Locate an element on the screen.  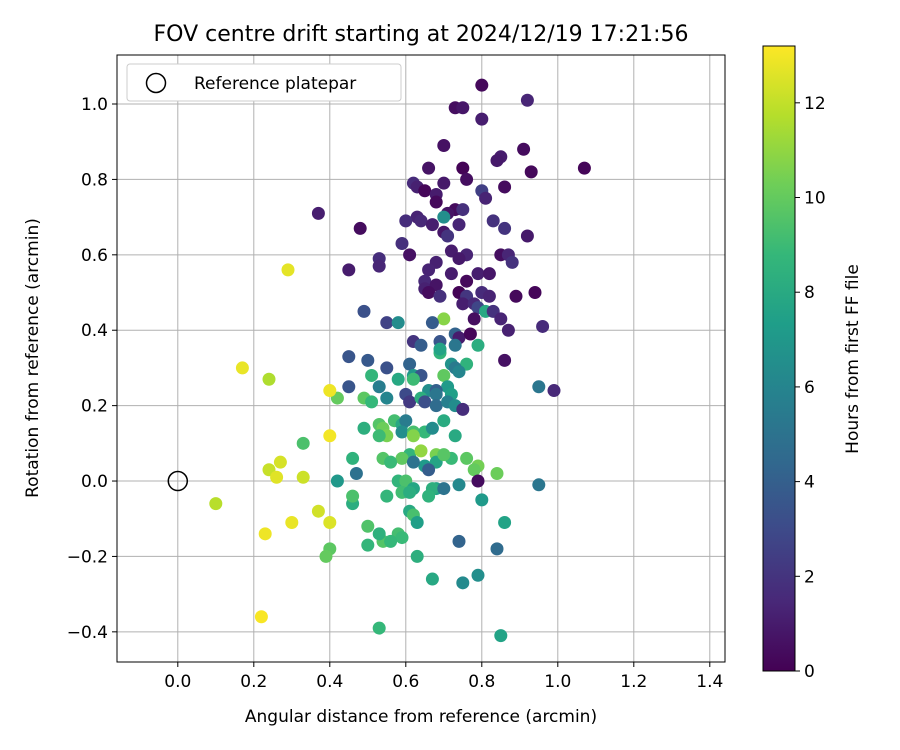
reference-layer is located at coordinates (178, 481).